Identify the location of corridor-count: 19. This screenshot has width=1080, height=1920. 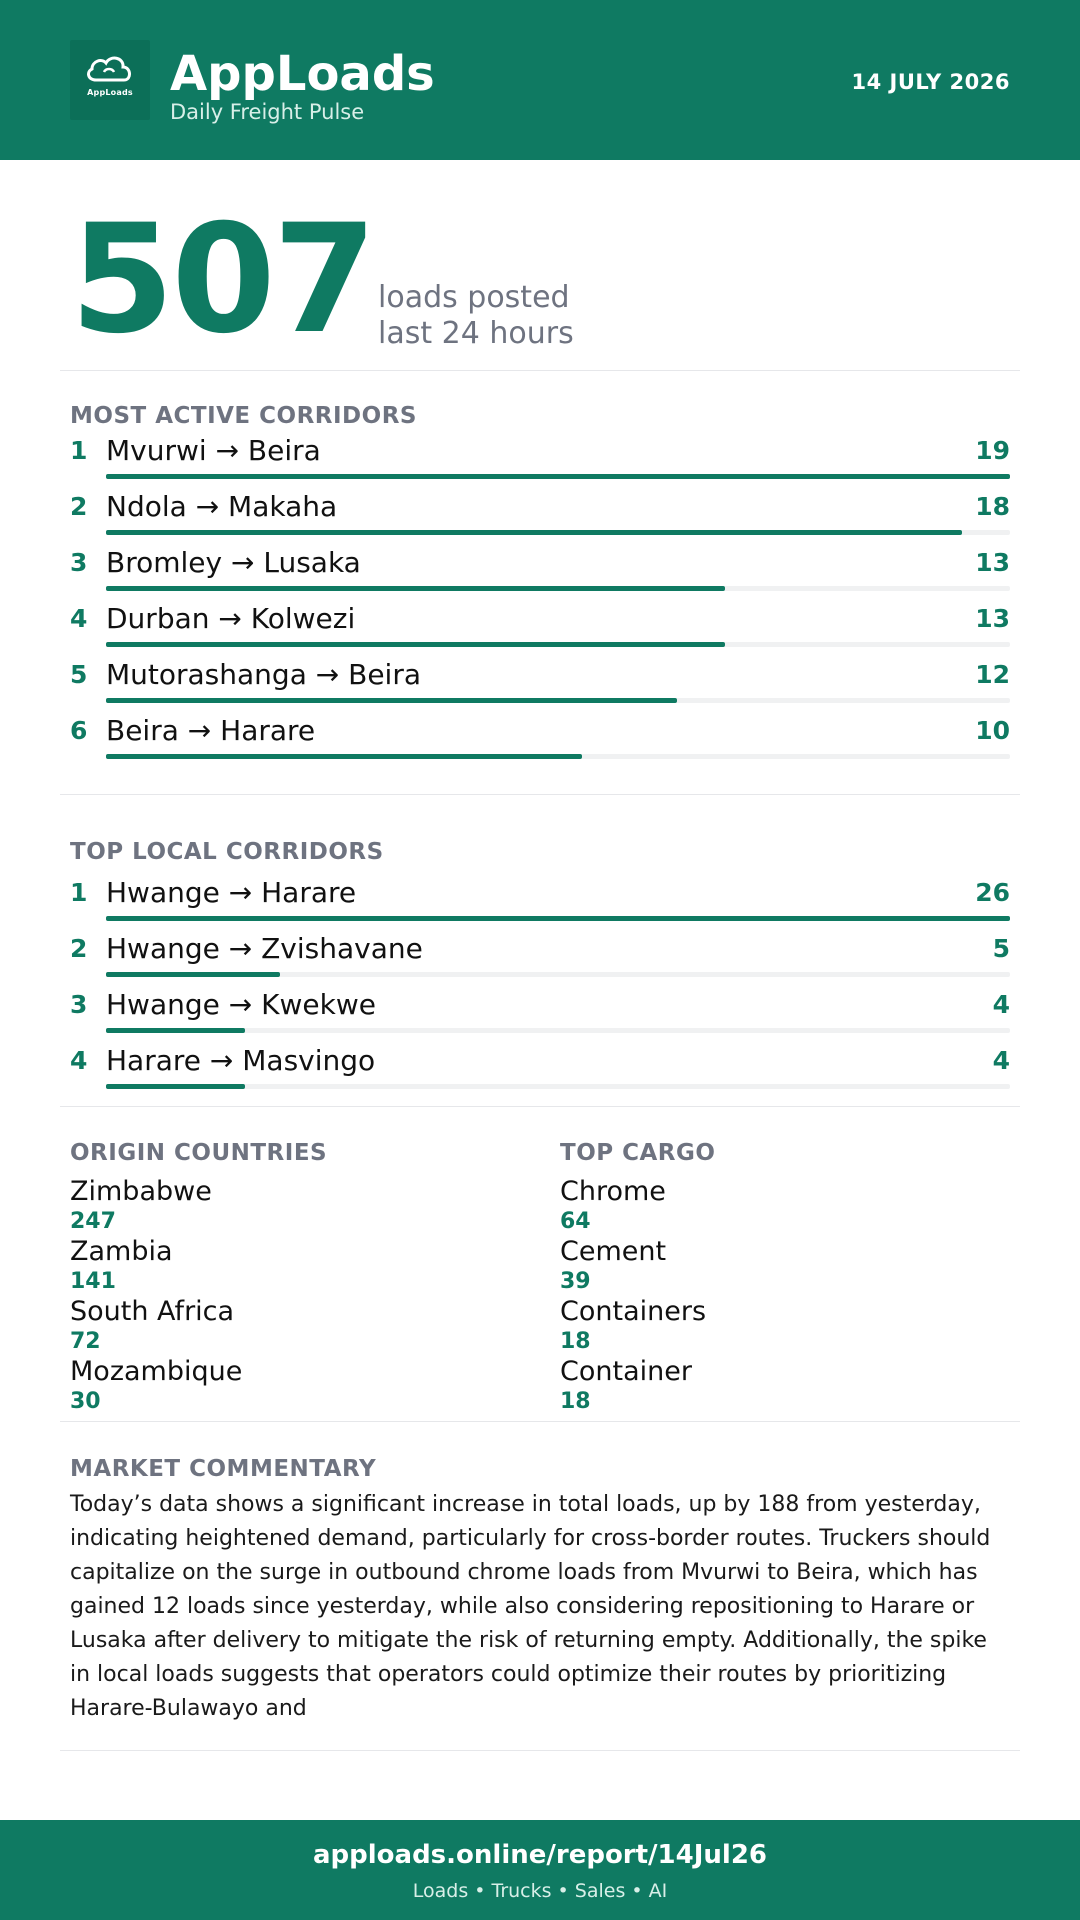
(992, 450).